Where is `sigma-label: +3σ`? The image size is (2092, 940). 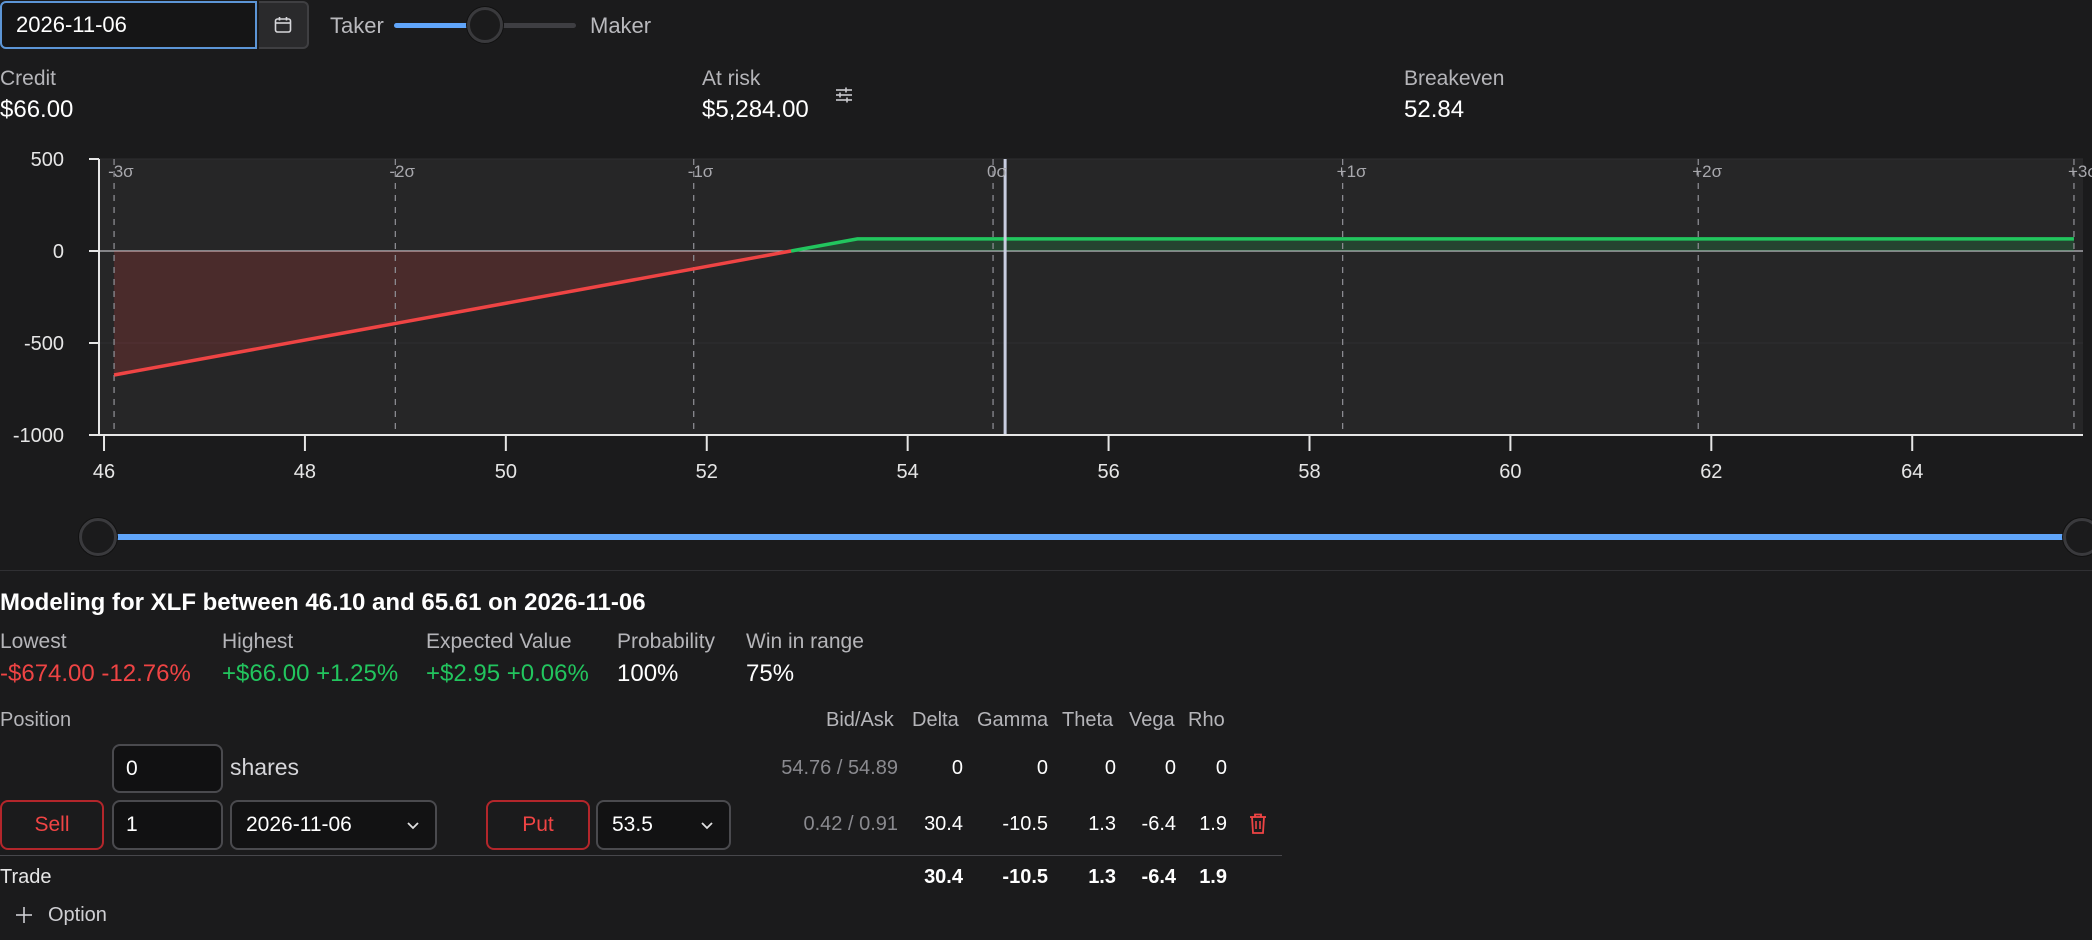
sigma-label: +3σ is located at coordinates (2080, 171).